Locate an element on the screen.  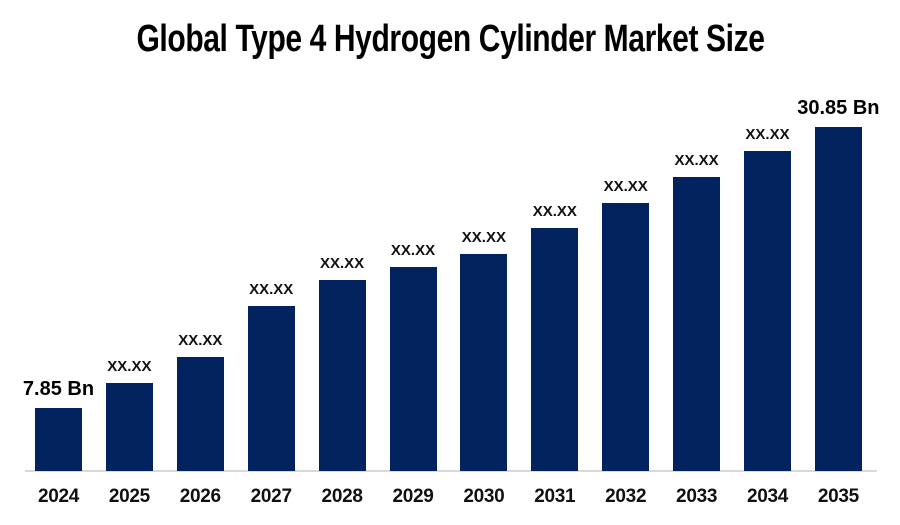
bar-2024 is located at coordinates (58, 439).